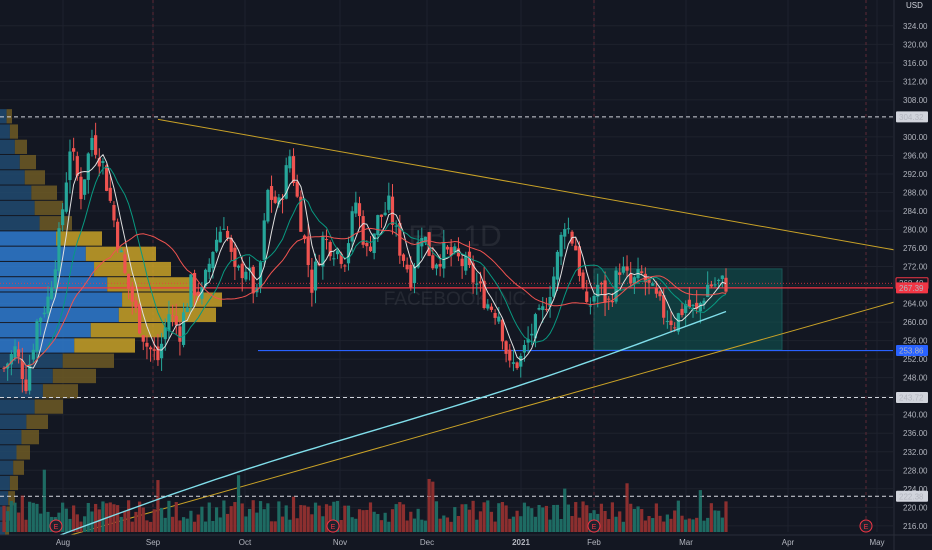 Image resolution: width=932 pixels, height=550 pixels. Describe the element at coordinates (427, 542) in the screenshot. I see `time-label-dec: Dec` at that location.